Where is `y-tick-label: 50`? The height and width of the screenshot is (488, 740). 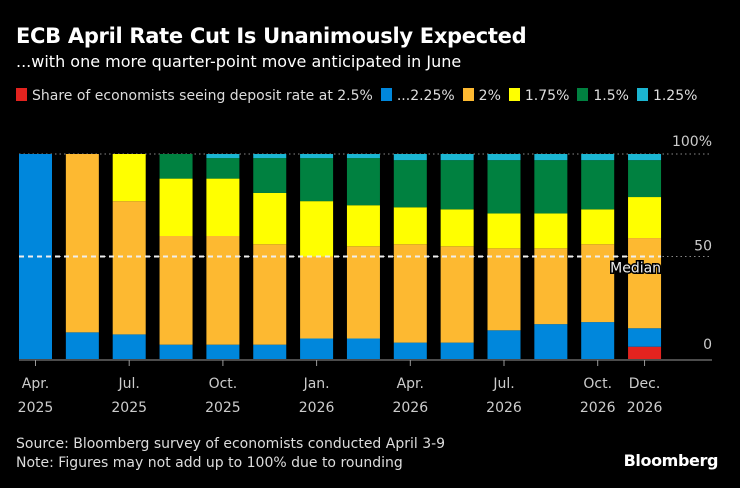
y-tick-label: 50 is located at coordinates (703, 247).